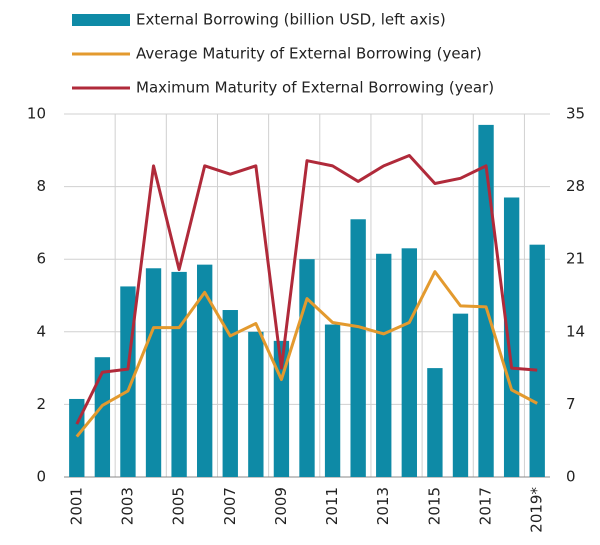  What do you see at coordinates (434, 506) in the screenshot?
I see `x-tick-label: 2015` at bounding box center [434, 506].